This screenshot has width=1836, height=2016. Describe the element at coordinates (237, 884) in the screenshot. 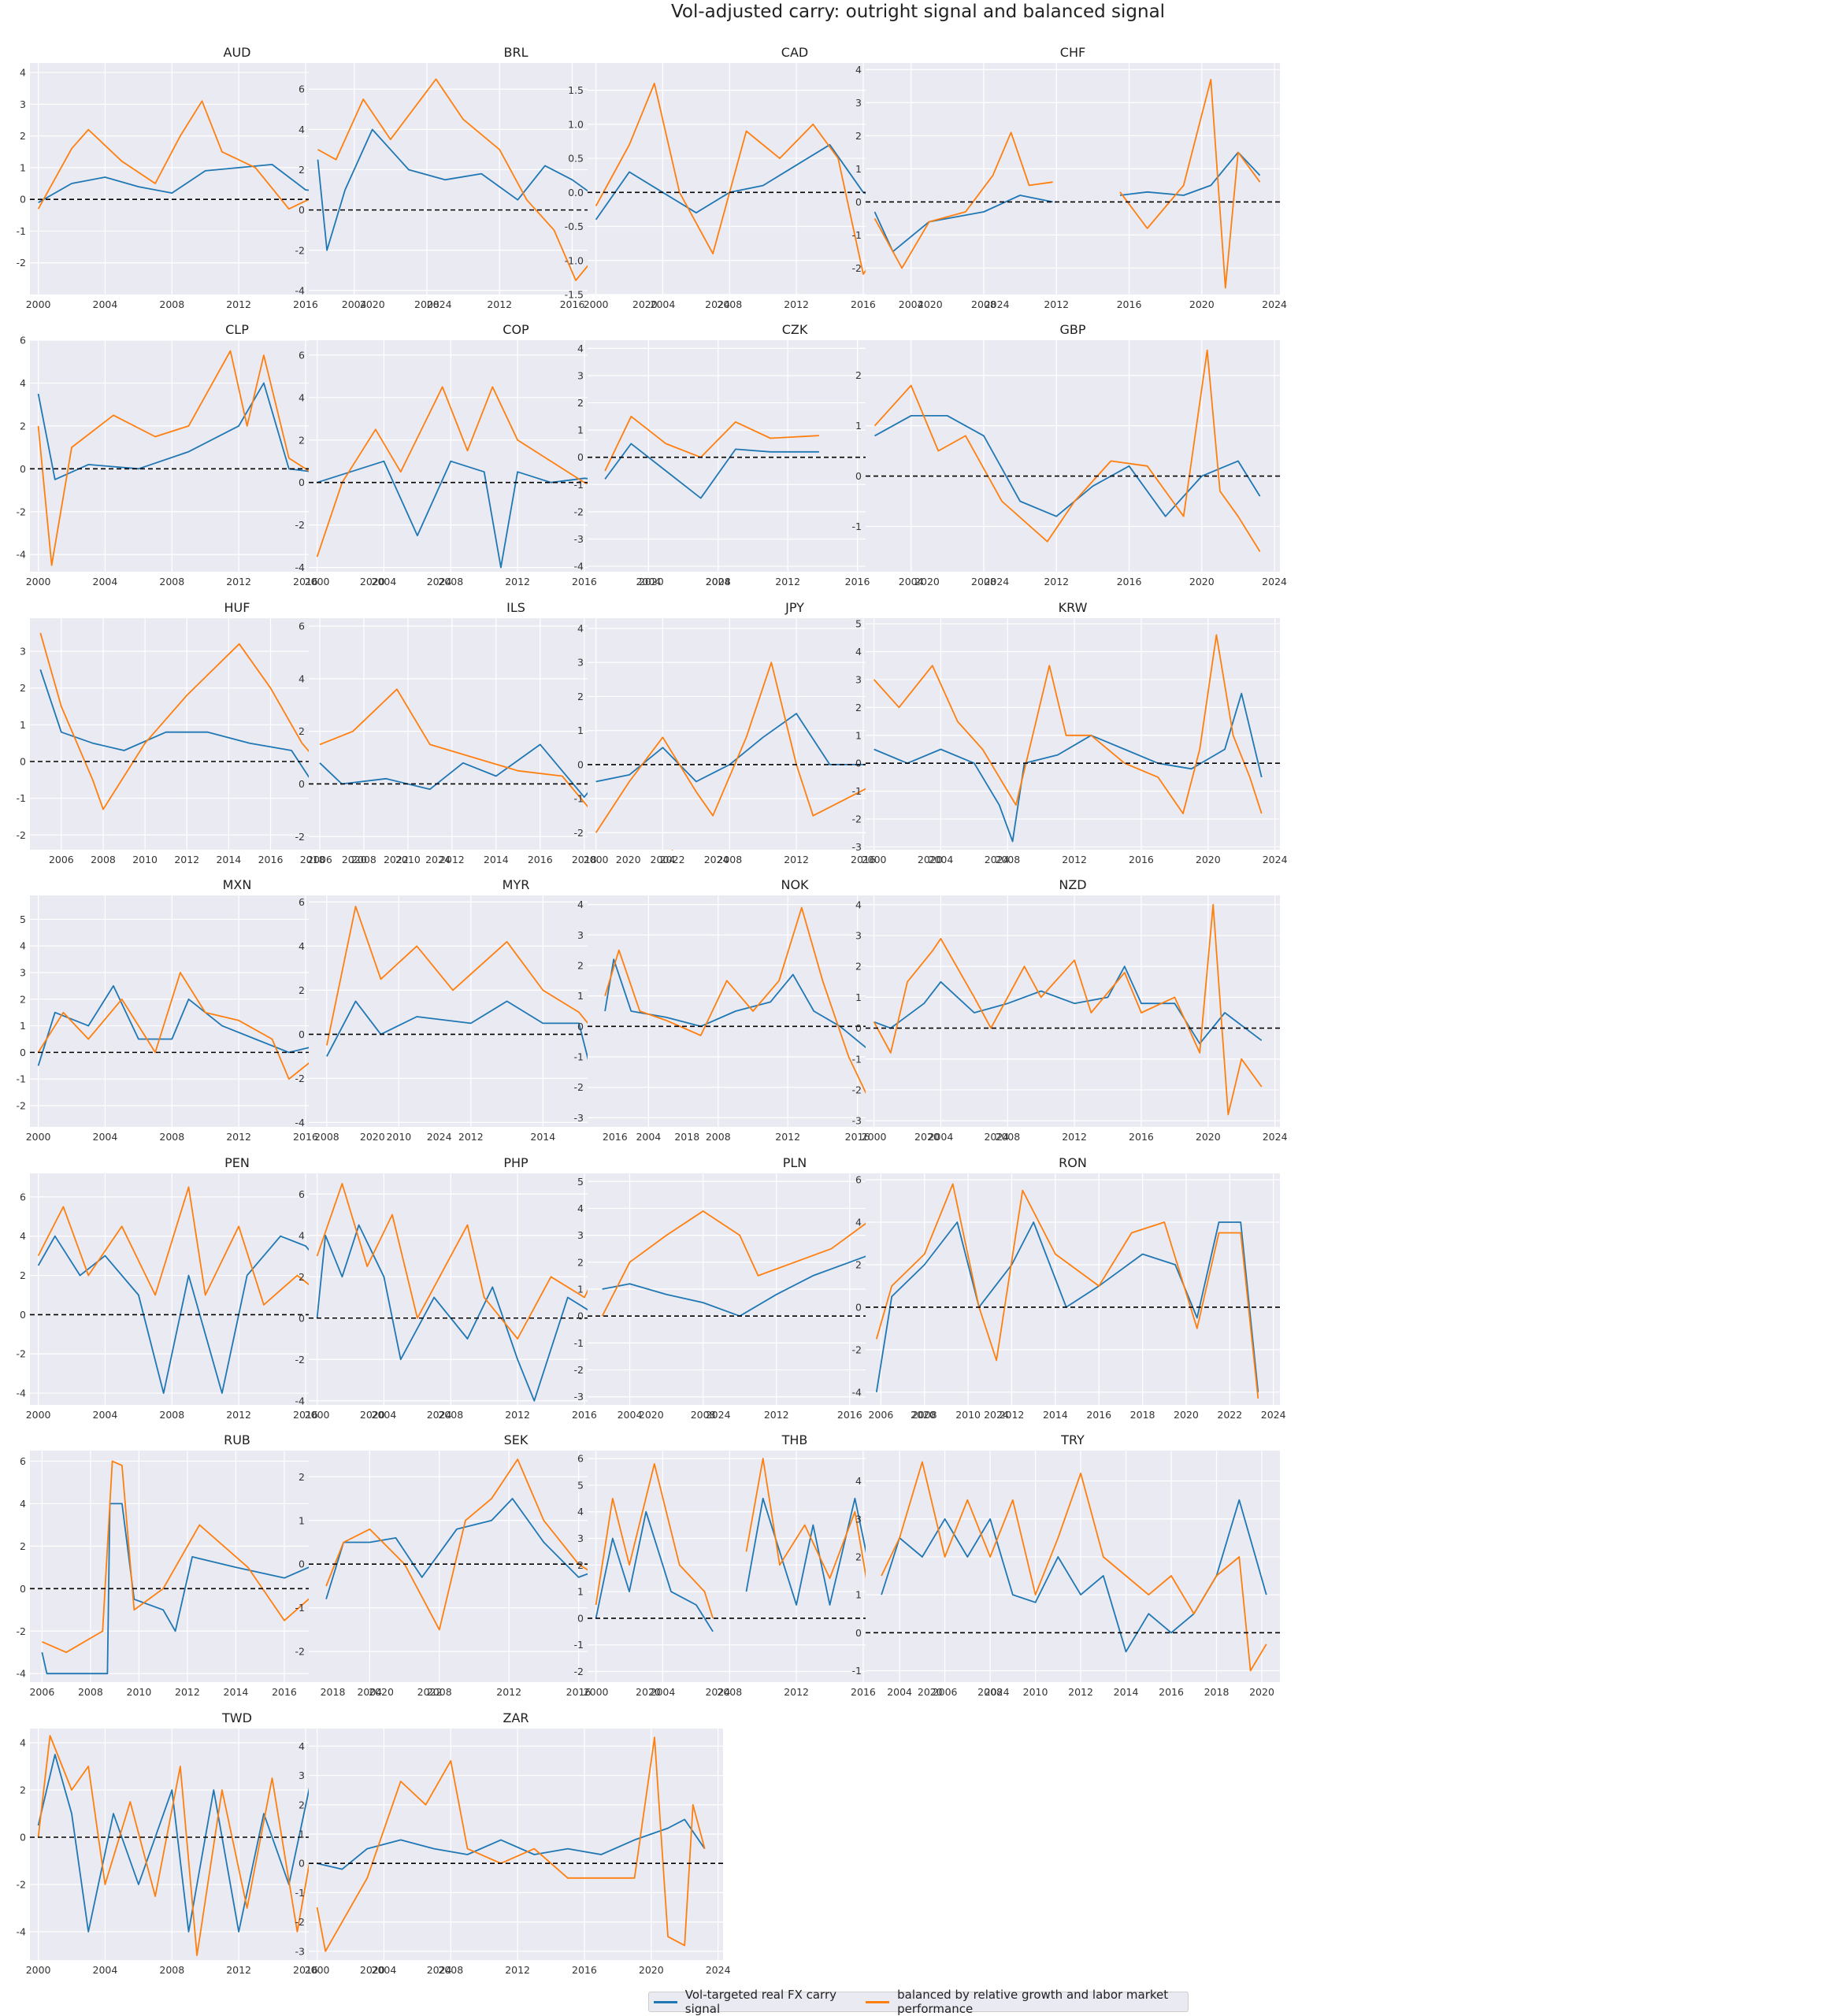

I see `panel-title: MXN` at that location.